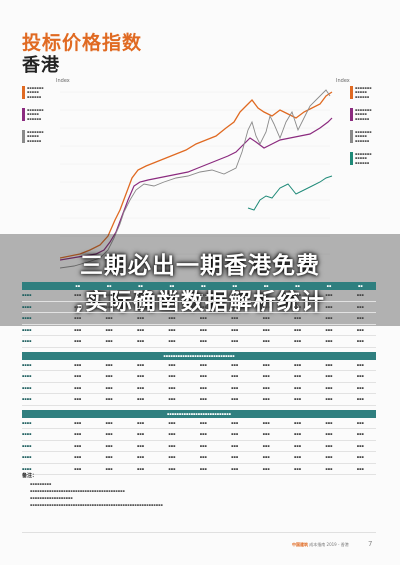  I want to click on page-title: 投标价格指数, so click(82, 43).